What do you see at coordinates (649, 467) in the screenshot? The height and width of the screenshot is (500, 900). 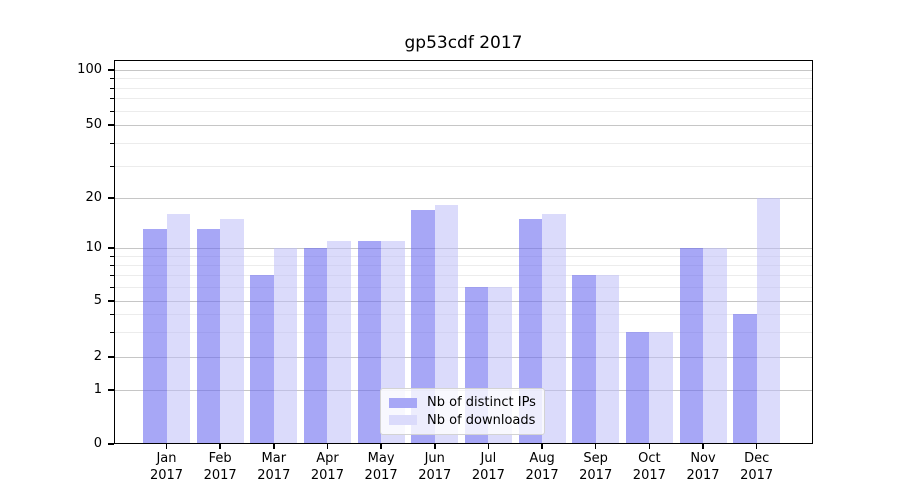 I see `x-tick-label: Oct 2017` at bounding box center [649, 467].